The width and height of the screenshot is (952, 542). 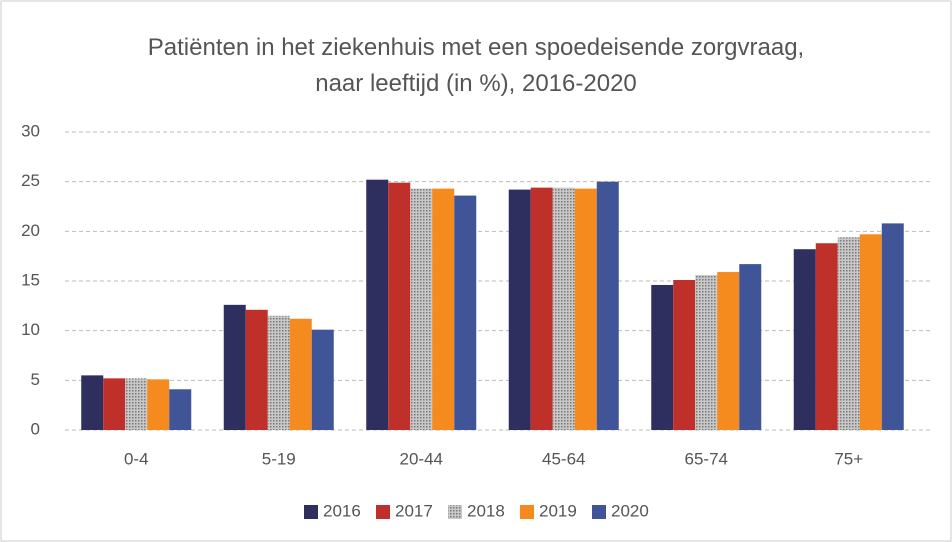 I want to click on x-tick-label: 75+, so click(x=848, y=458).